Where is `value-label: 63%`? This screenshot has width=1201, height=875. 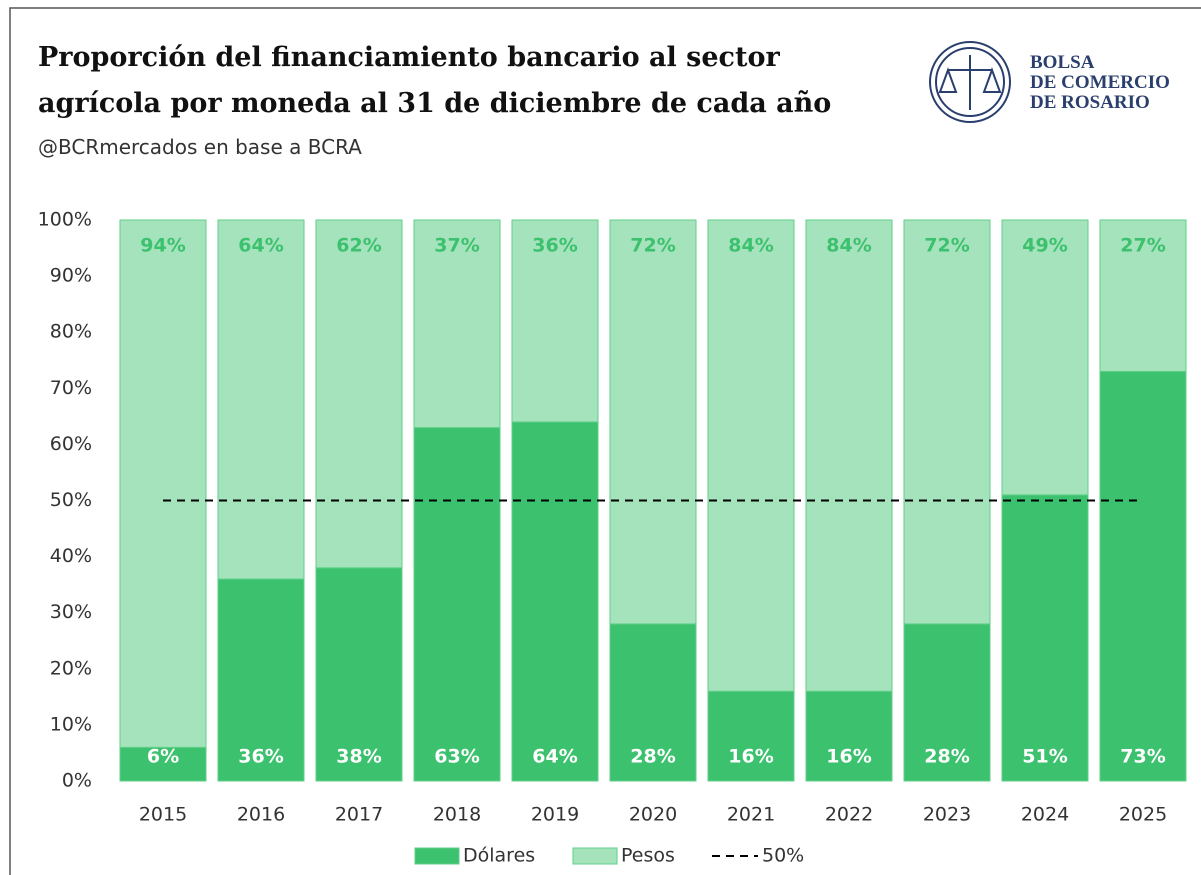
value-label: 63% is located at coordinates (456, 757).